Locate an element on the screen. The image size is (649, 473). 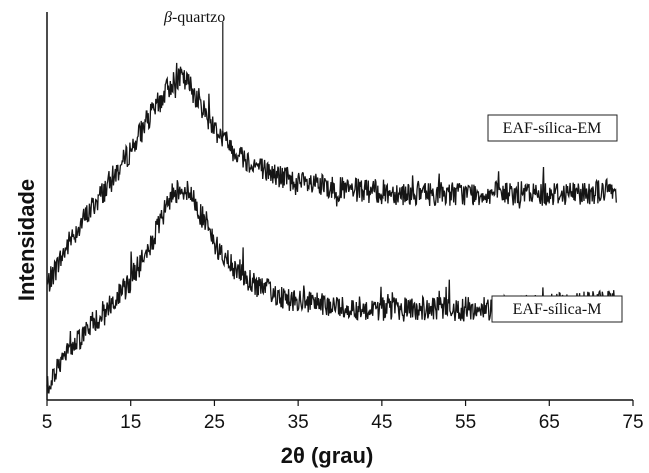
annotation-quartz: β-quartzo is located at coordinates (194, 17).